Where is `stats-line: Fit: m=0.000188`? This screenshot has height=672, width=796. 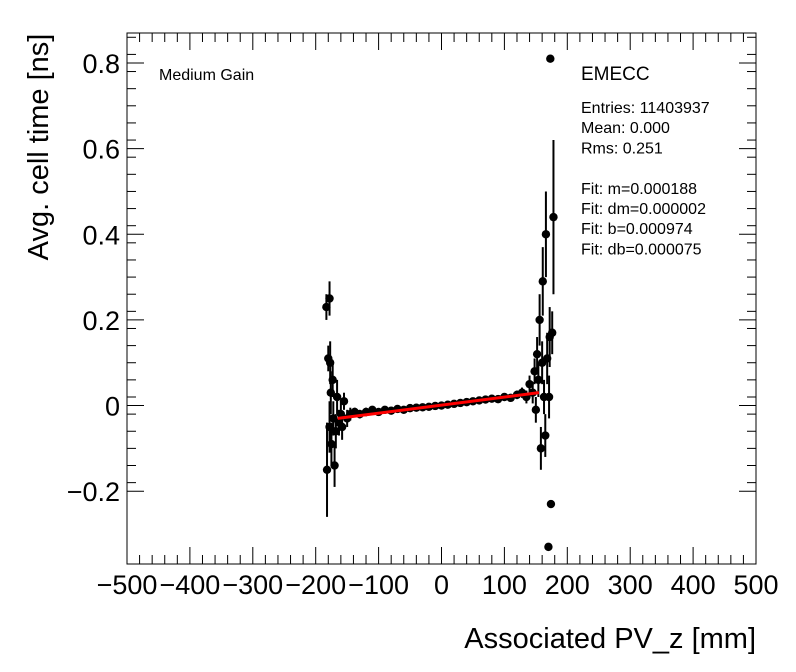
stats-line: Fit: m=0.000188 is located at coordinates (639, 189).